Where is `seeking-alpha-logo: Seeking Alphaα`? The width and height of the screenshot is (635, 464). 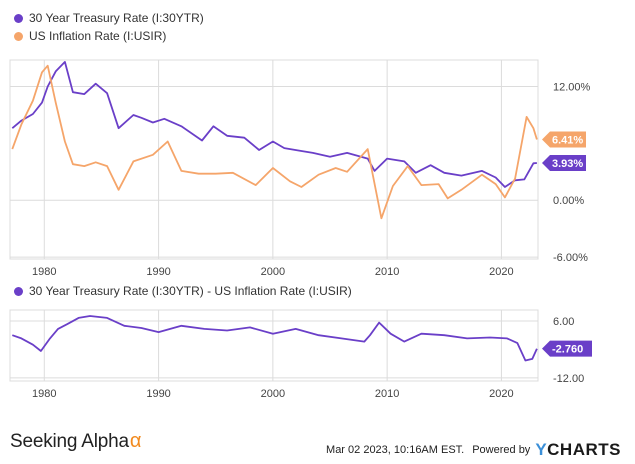 seeking-alpha-logo: Seeking Alphaα is located at coordinates (75, 441).